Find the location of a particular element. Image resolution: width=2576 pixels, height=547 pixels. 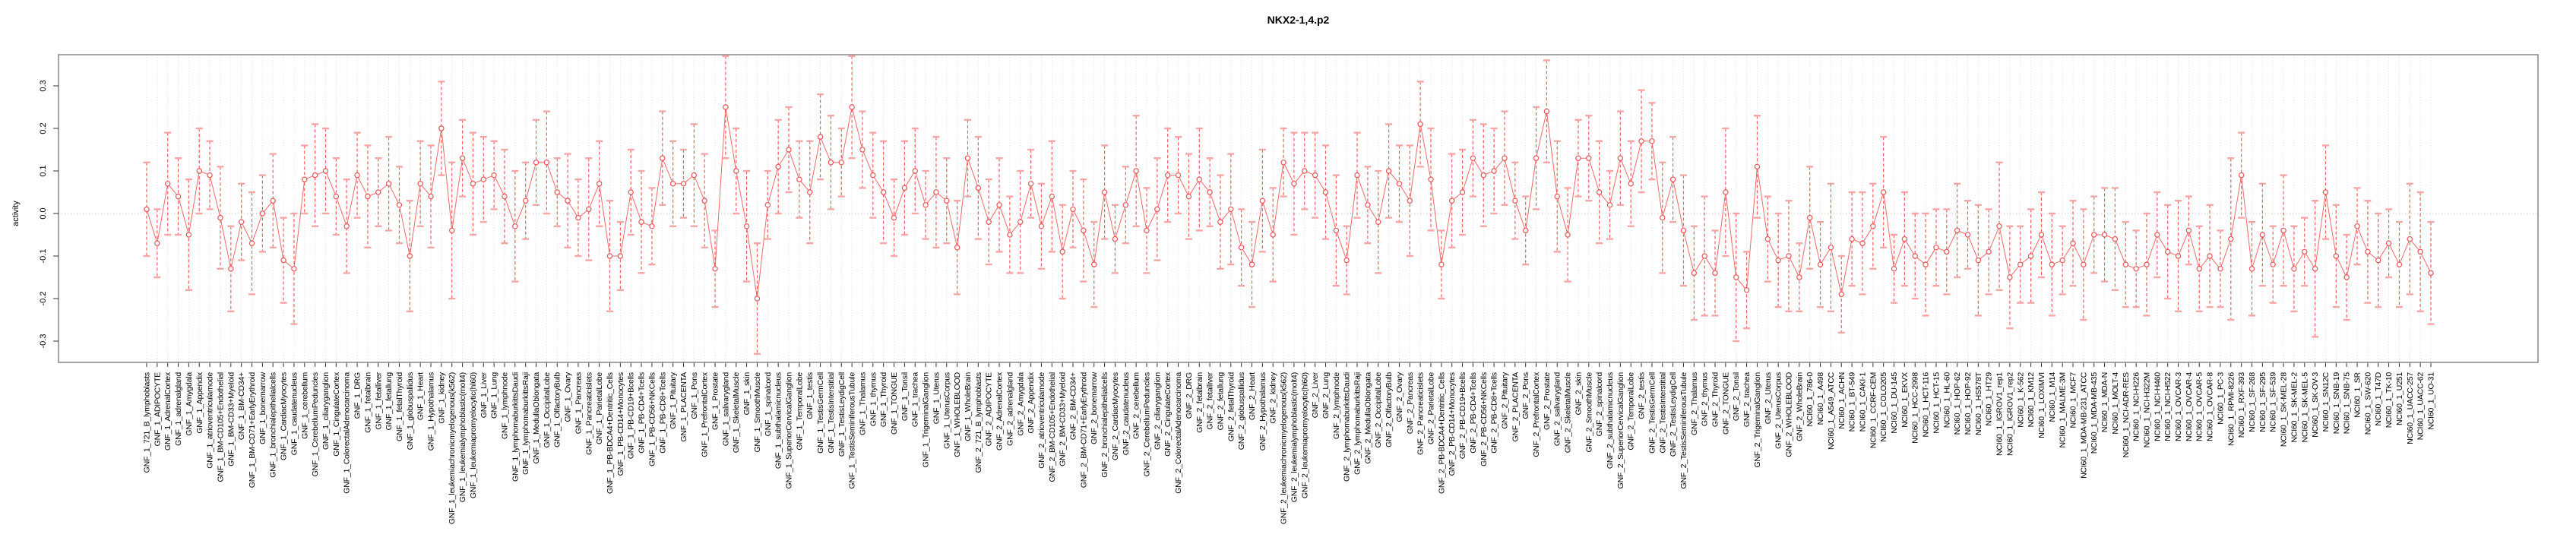

x-tick-label: GNF_1_fetallung is located at coordinates (390, 401).